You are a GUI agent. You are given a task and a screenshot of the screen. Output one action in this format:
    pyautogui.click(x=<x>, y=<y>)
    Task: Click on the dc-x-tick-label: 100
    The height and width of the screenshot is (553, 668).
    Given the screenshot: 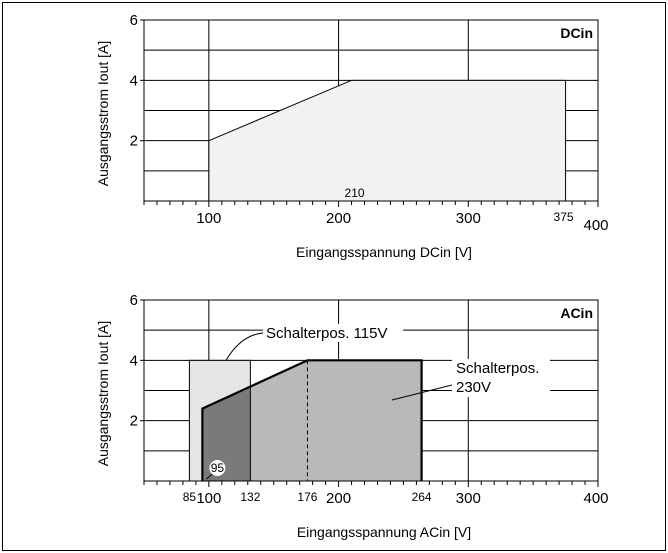 What is the action you would take?
    pyautogui.click(x=208, y=218)
    